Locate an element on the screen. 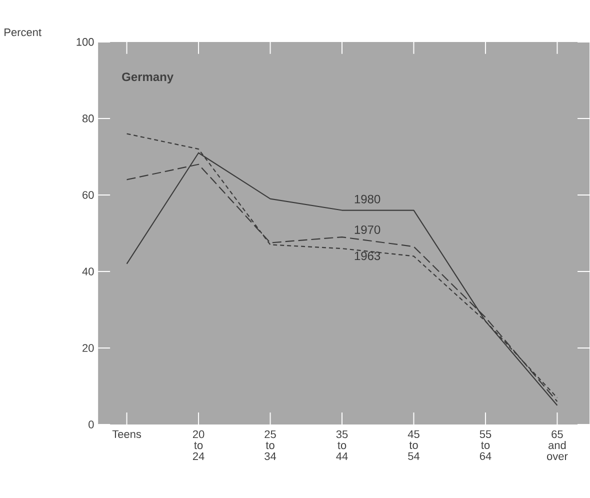 This screenshot has height=498, width=590. x-tick-label: 65 and over is located at coordinates (557, 445).